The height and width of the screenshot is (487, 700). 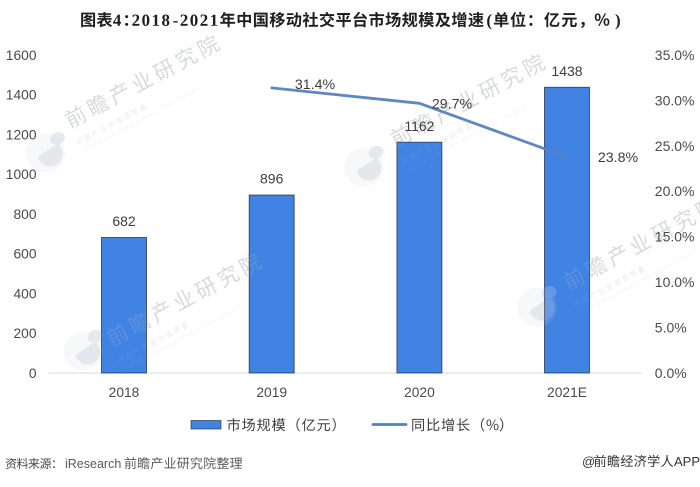 What do you see at coordinates (419, 392) in the screenshot?
I see `svg-text: 2020` at bounding box center [419, 392].